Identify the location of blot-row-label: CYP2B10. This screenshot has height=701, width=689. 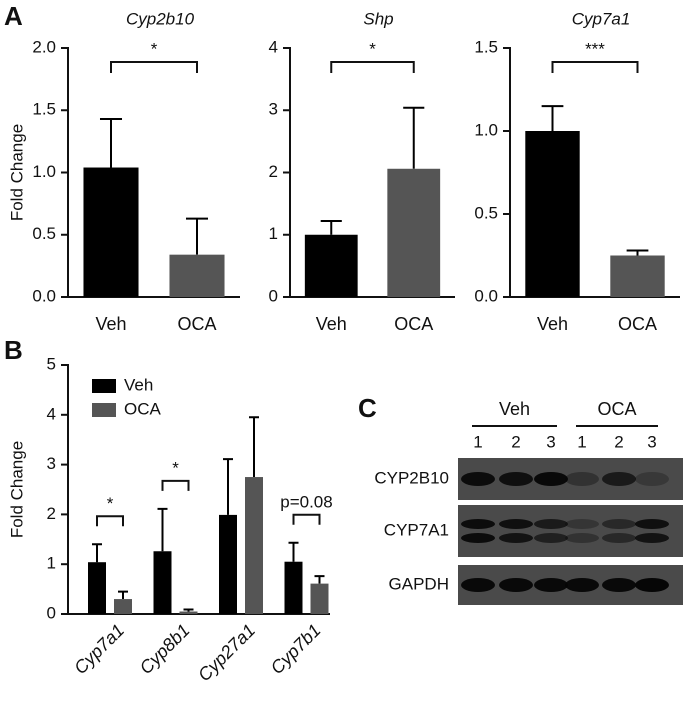
(411, 477).